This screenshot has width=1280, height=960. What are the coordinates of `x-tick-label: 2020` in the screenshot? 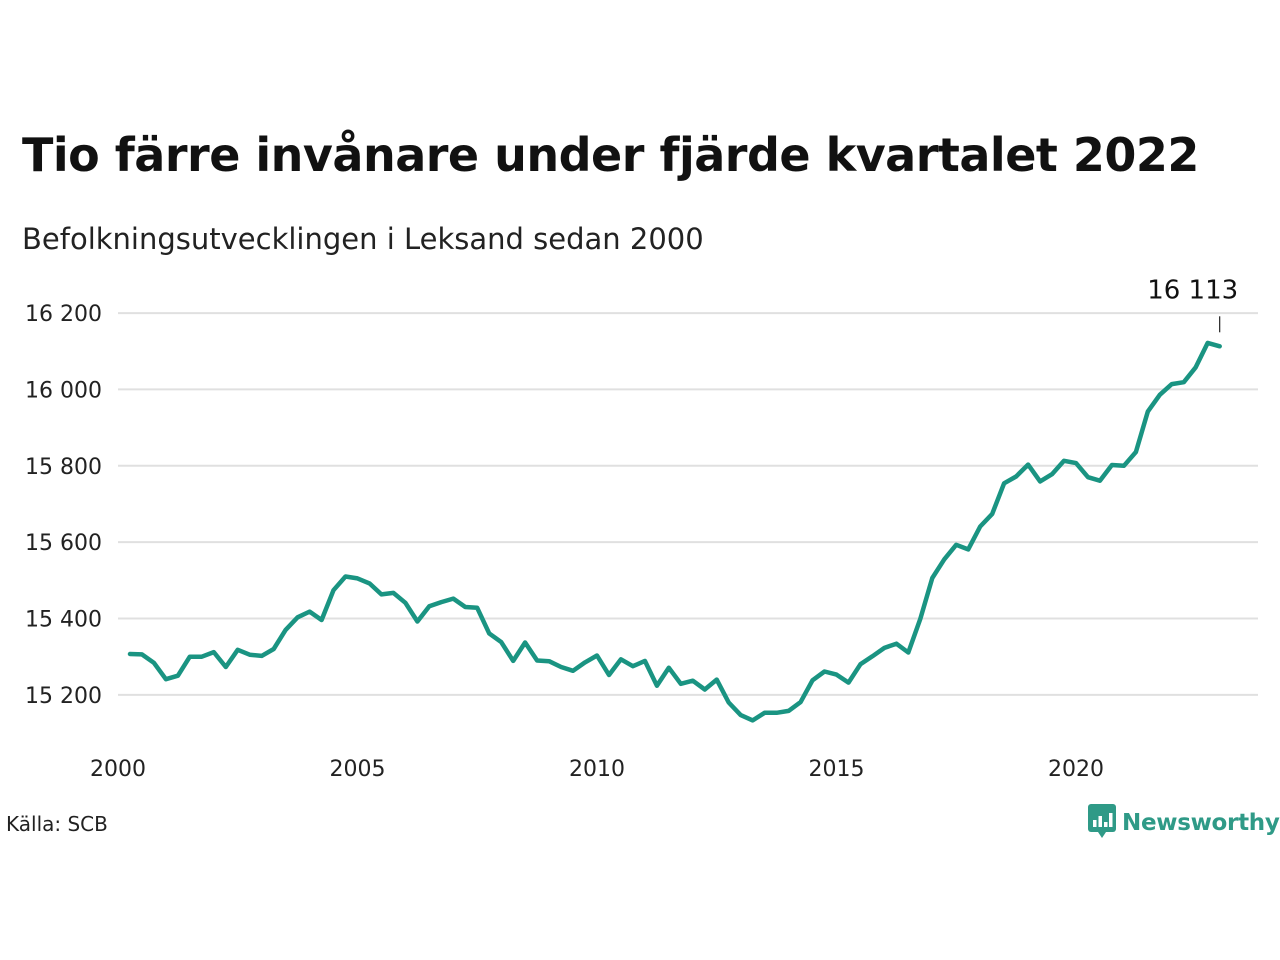 It's located at (1076, 769).